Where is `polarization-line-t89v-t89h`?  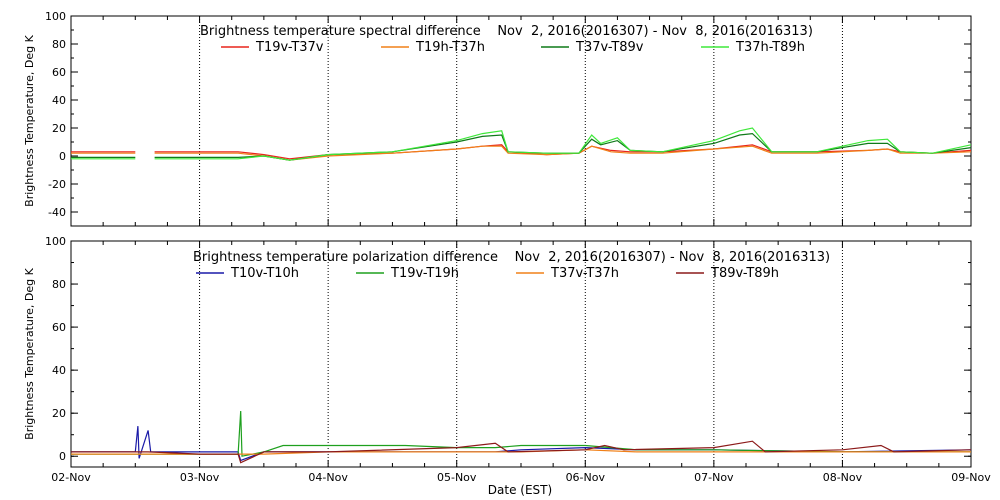
polarization-line-t89v-t89h is located at coordinates (521, 452).